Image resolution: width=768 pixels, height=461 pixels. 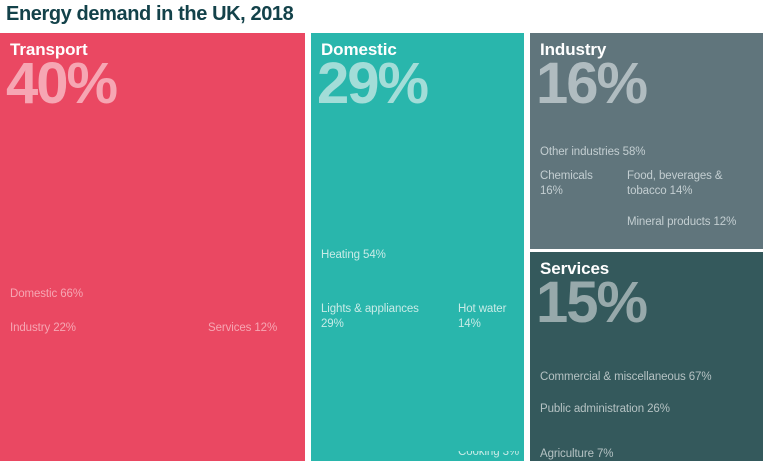 I want to click on group-value-transport: 40%, so click(x=62, y=83).